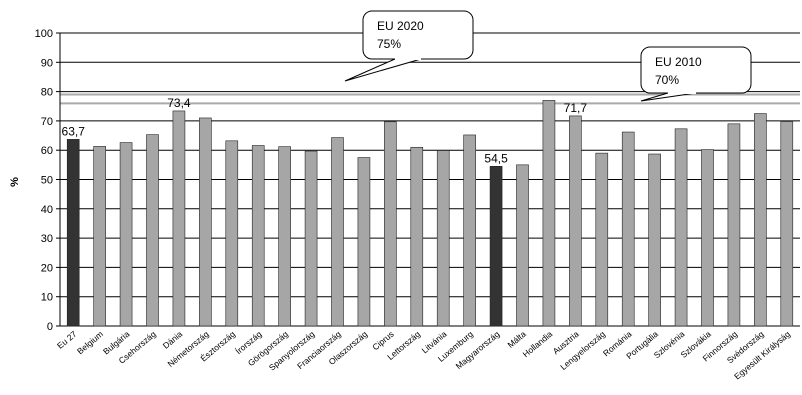 This screenshot has width=802, height=395. Describe the element at coordinates (90, 342) in the screenshot. I see `x-tick-label: Belgium` at that location.